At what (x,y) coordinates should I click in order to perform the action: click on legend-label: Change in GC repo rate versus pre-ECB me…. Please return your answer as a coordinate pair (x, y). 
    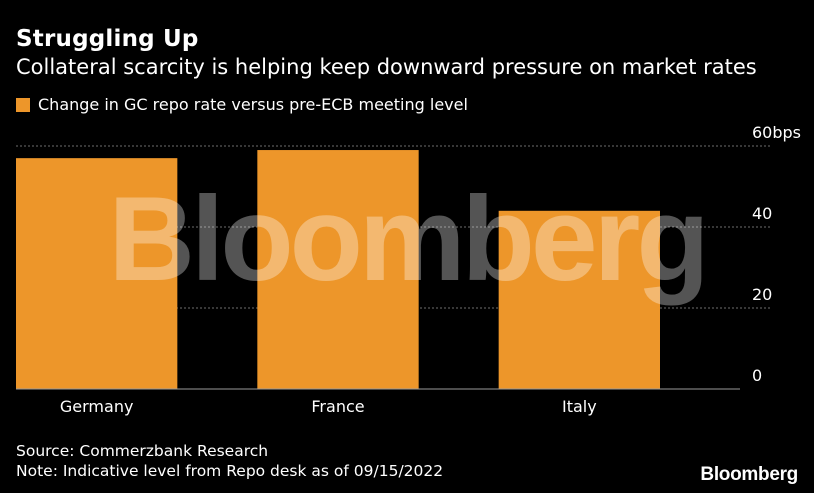
    Looking at the image, I should click on (253, 104).